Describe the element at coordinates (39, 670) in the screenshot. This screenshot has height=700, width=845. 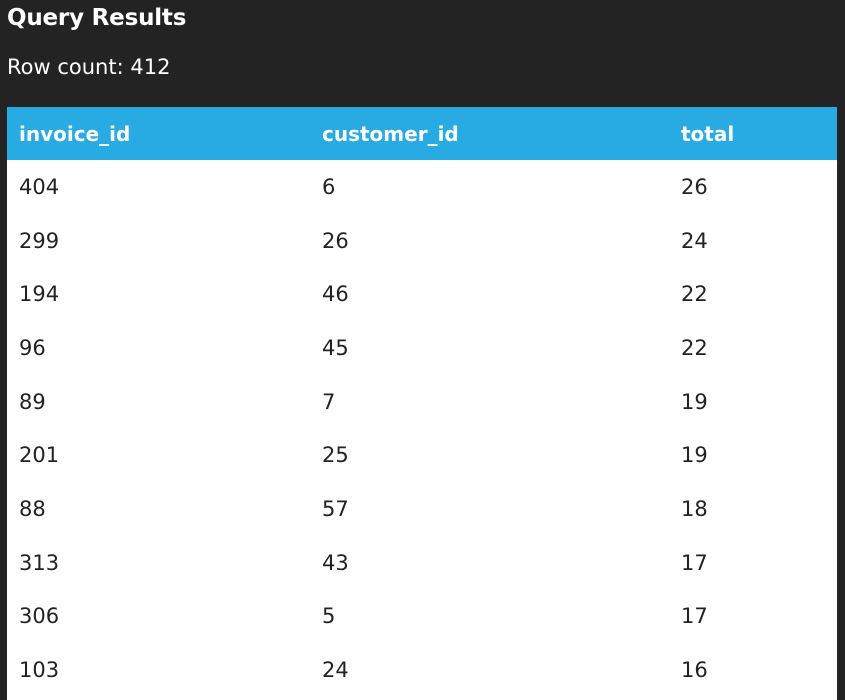
I see `cell-invoice-id: 103` at that location.